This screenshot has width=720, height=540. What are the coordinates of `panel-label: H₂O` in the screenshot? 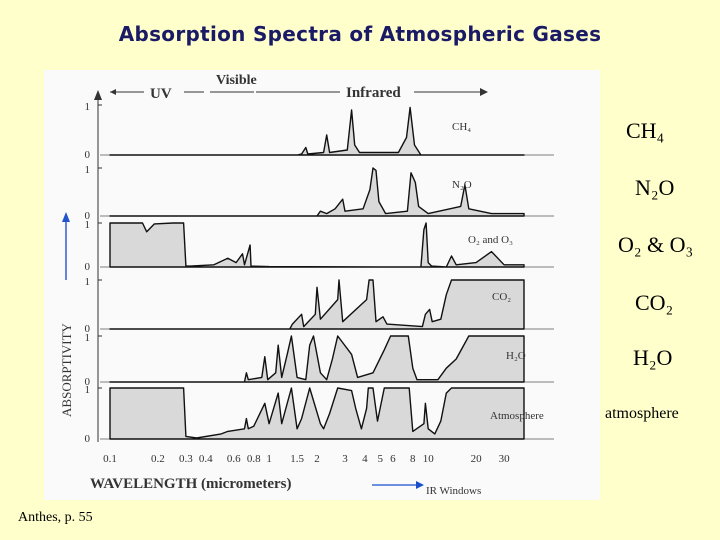 It's located at (516, 356).